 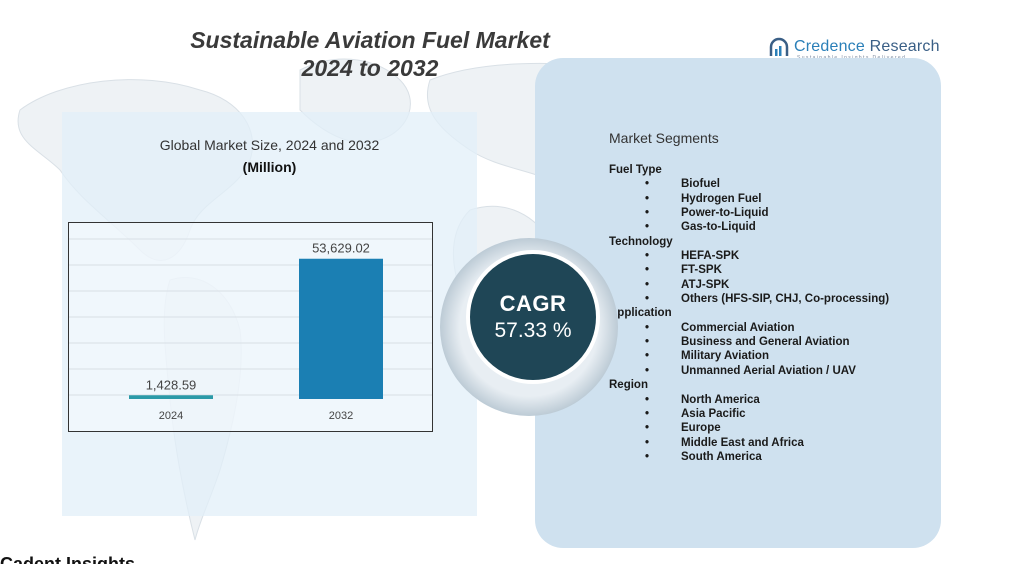 What do you see at coordinates (765, 342) in the screenshot?
I see `segment-item-label: Business and General Aviation` at bounding box center [765, 342].